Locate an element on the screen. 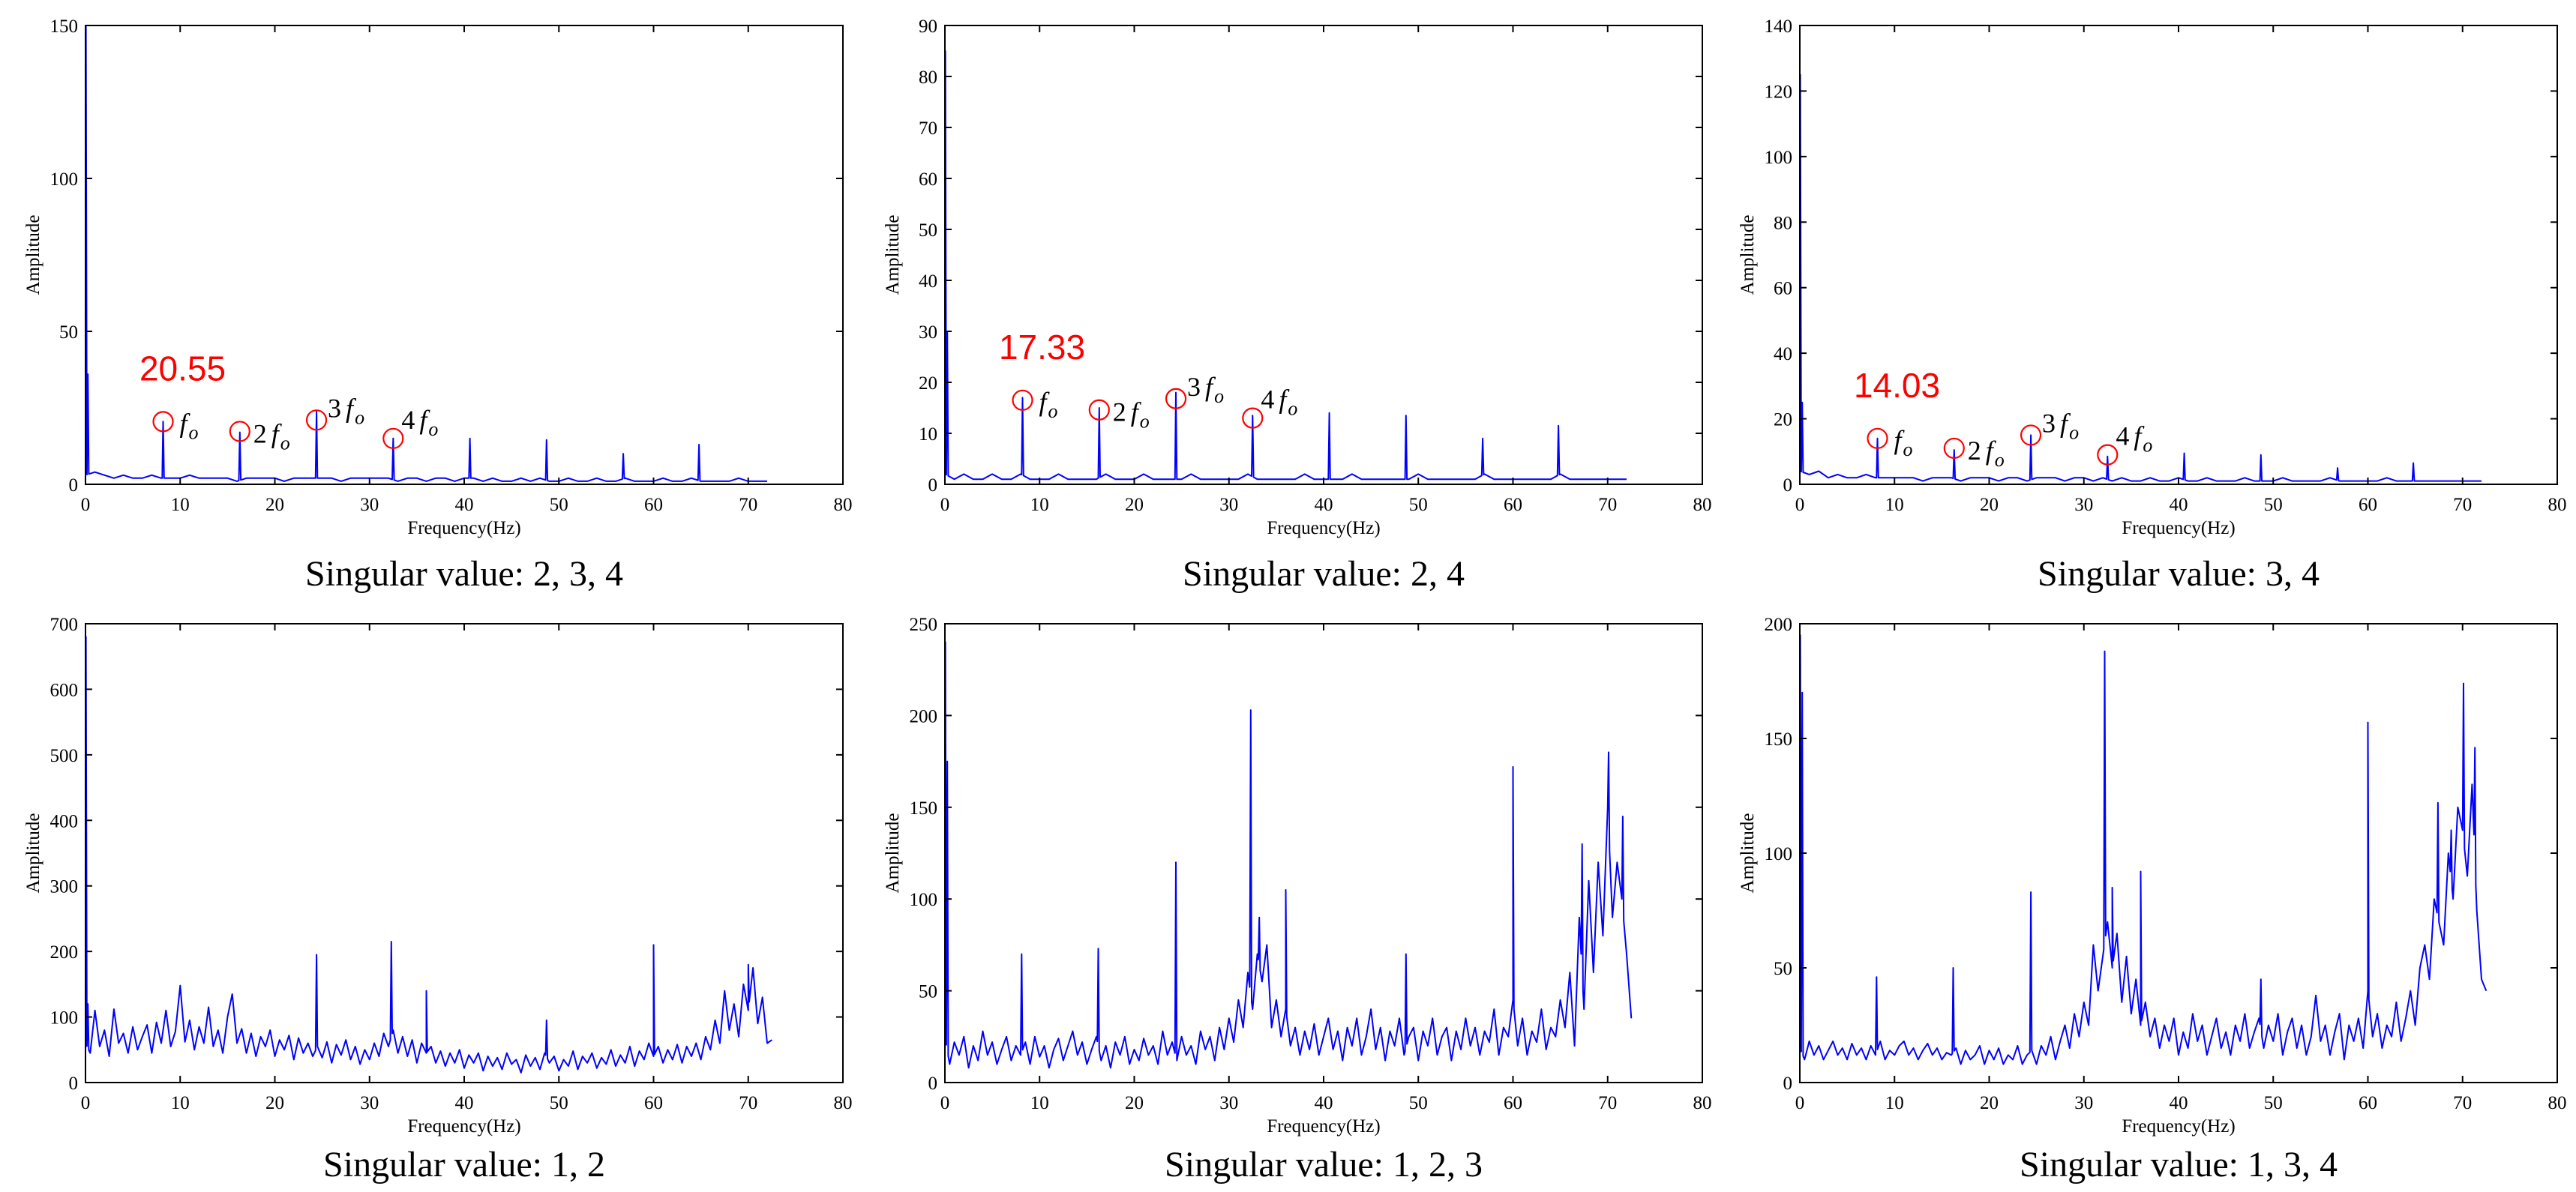 The width and height of the screenshot is (2576, 1192). y-tick-label: 120 is located at coordinates (1779, 92).